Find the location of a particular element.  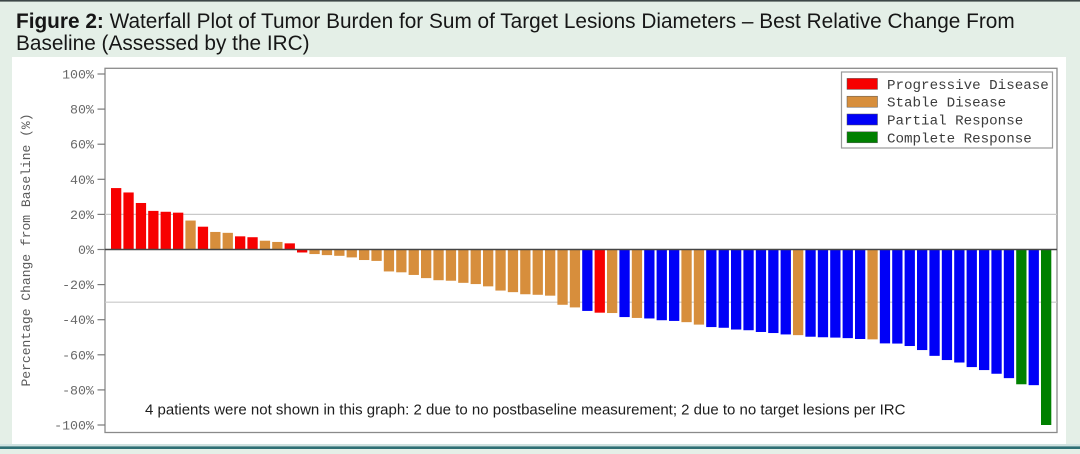

svg-text: 0% is located at coordinates (86, 250).